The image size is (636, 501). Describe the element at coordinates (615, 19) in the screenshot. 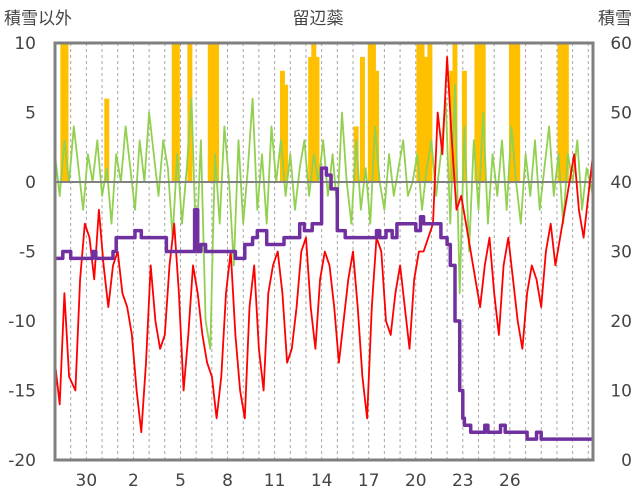

I see `y-axis-right-label: 積雪` at that location.